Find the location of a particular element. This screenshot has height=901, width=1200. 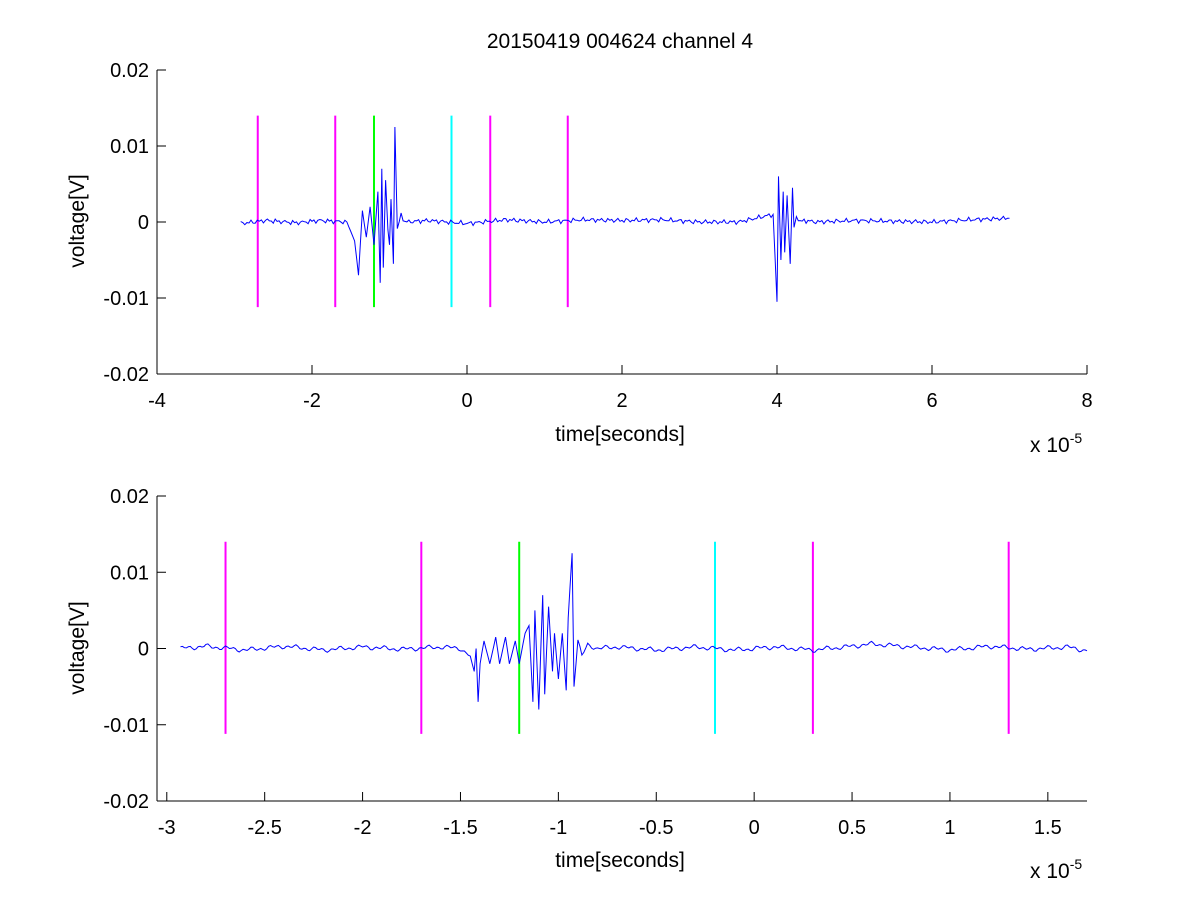

top-plot-xlabel: time[seconds] is located at coordinates (620, 434).